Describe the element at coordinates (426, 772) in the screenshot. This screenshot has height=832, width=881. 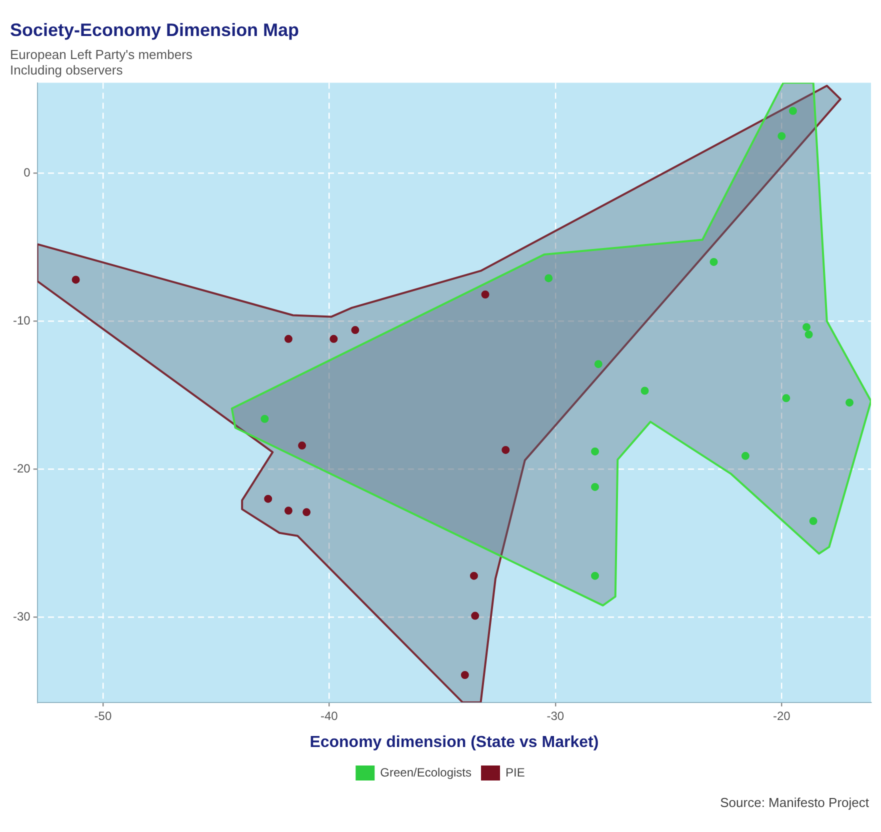
I see `legend-label: Green/Ecologists` at that location.